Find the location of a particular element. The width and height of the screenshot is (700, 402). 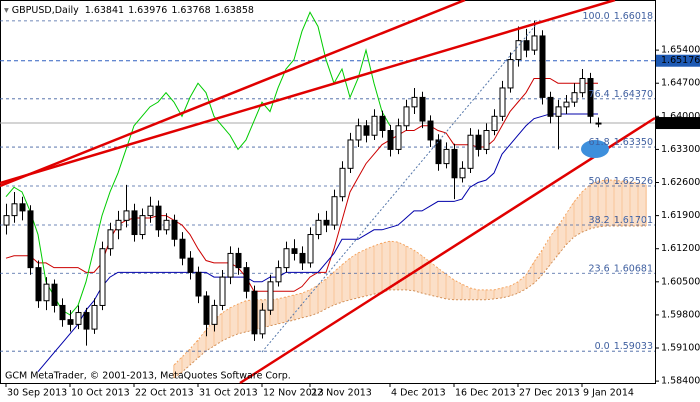

fib-label: 38.2 1.61701 is located at coordinates (621, 220).